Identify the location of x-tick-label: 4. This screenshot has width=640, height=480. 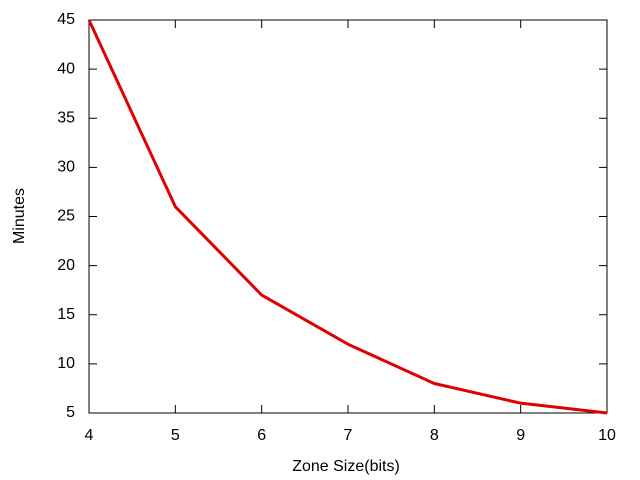
(89, 435).